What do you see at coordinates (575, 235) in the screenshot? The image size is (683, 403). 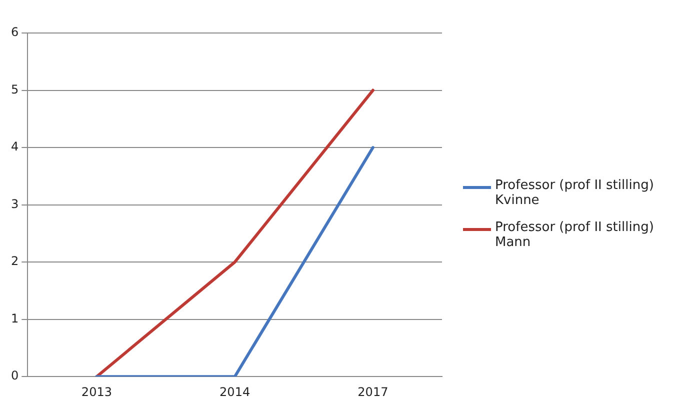 I see `legend-label: Professor (prof II stilling) Mann` at bounding box center [575, 235].